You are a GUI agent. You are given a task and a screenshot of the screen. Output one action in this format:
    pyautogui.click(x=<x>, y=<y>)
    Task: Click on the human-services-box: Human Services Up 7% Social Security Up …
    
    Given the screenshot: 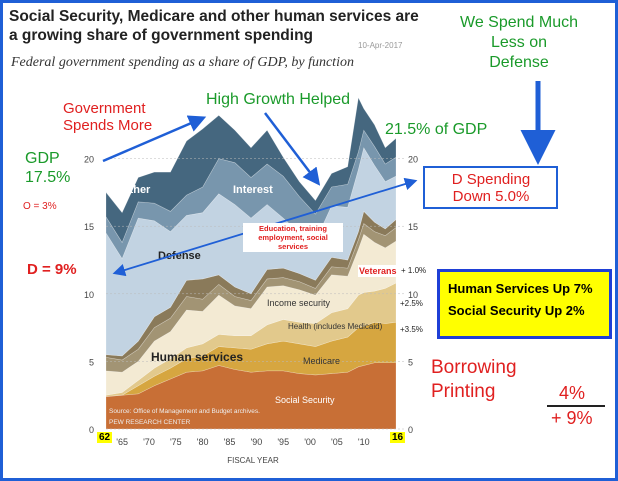 What is the action you would take?
    pyautogui.click(x=524, y=304)
    